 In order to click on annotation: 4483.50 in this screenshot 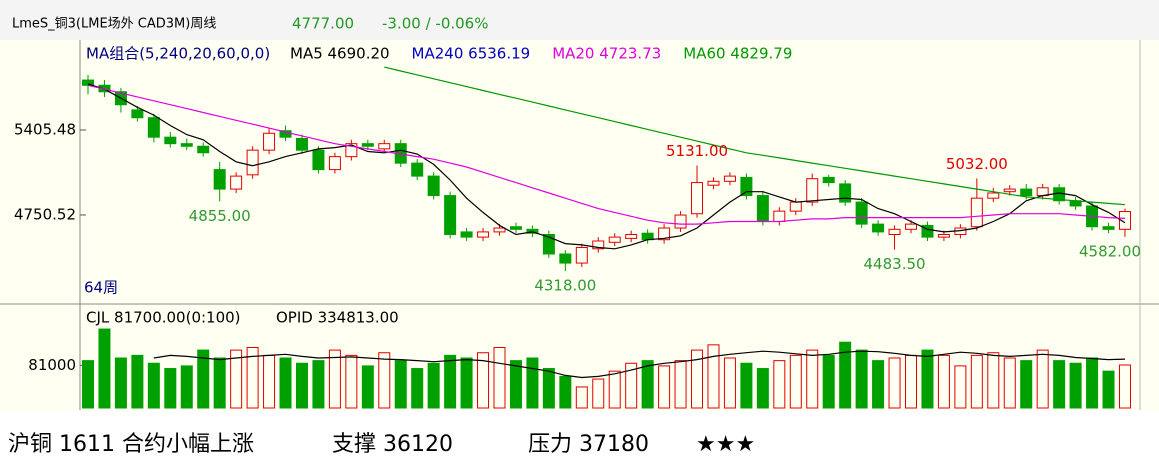, I will do `click(895, 264)`.